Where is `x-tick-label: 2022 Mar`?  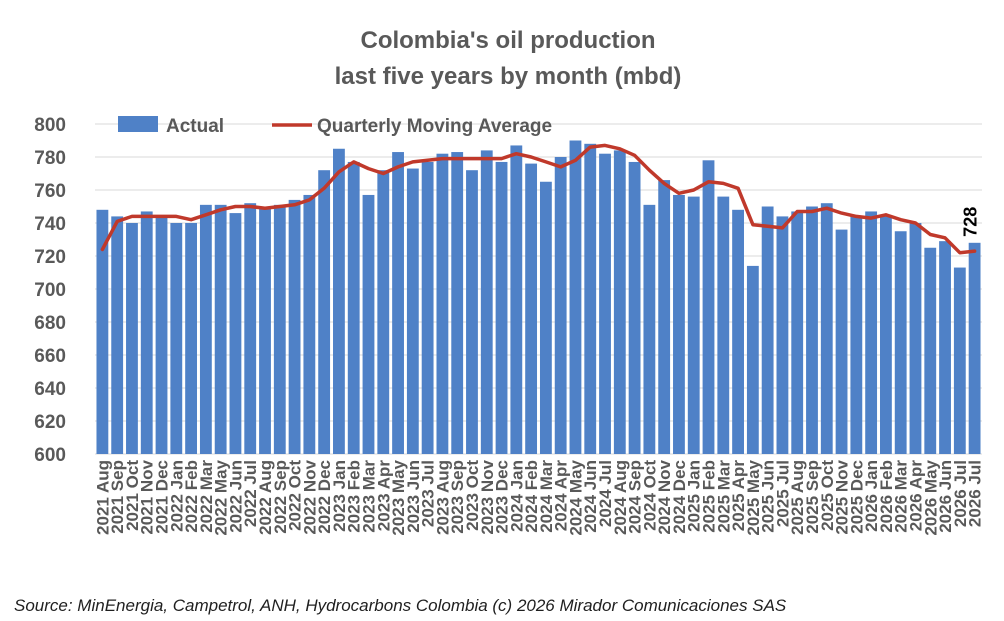 x-tick-label: 2022 Mar is located at coordinates (206, 496).